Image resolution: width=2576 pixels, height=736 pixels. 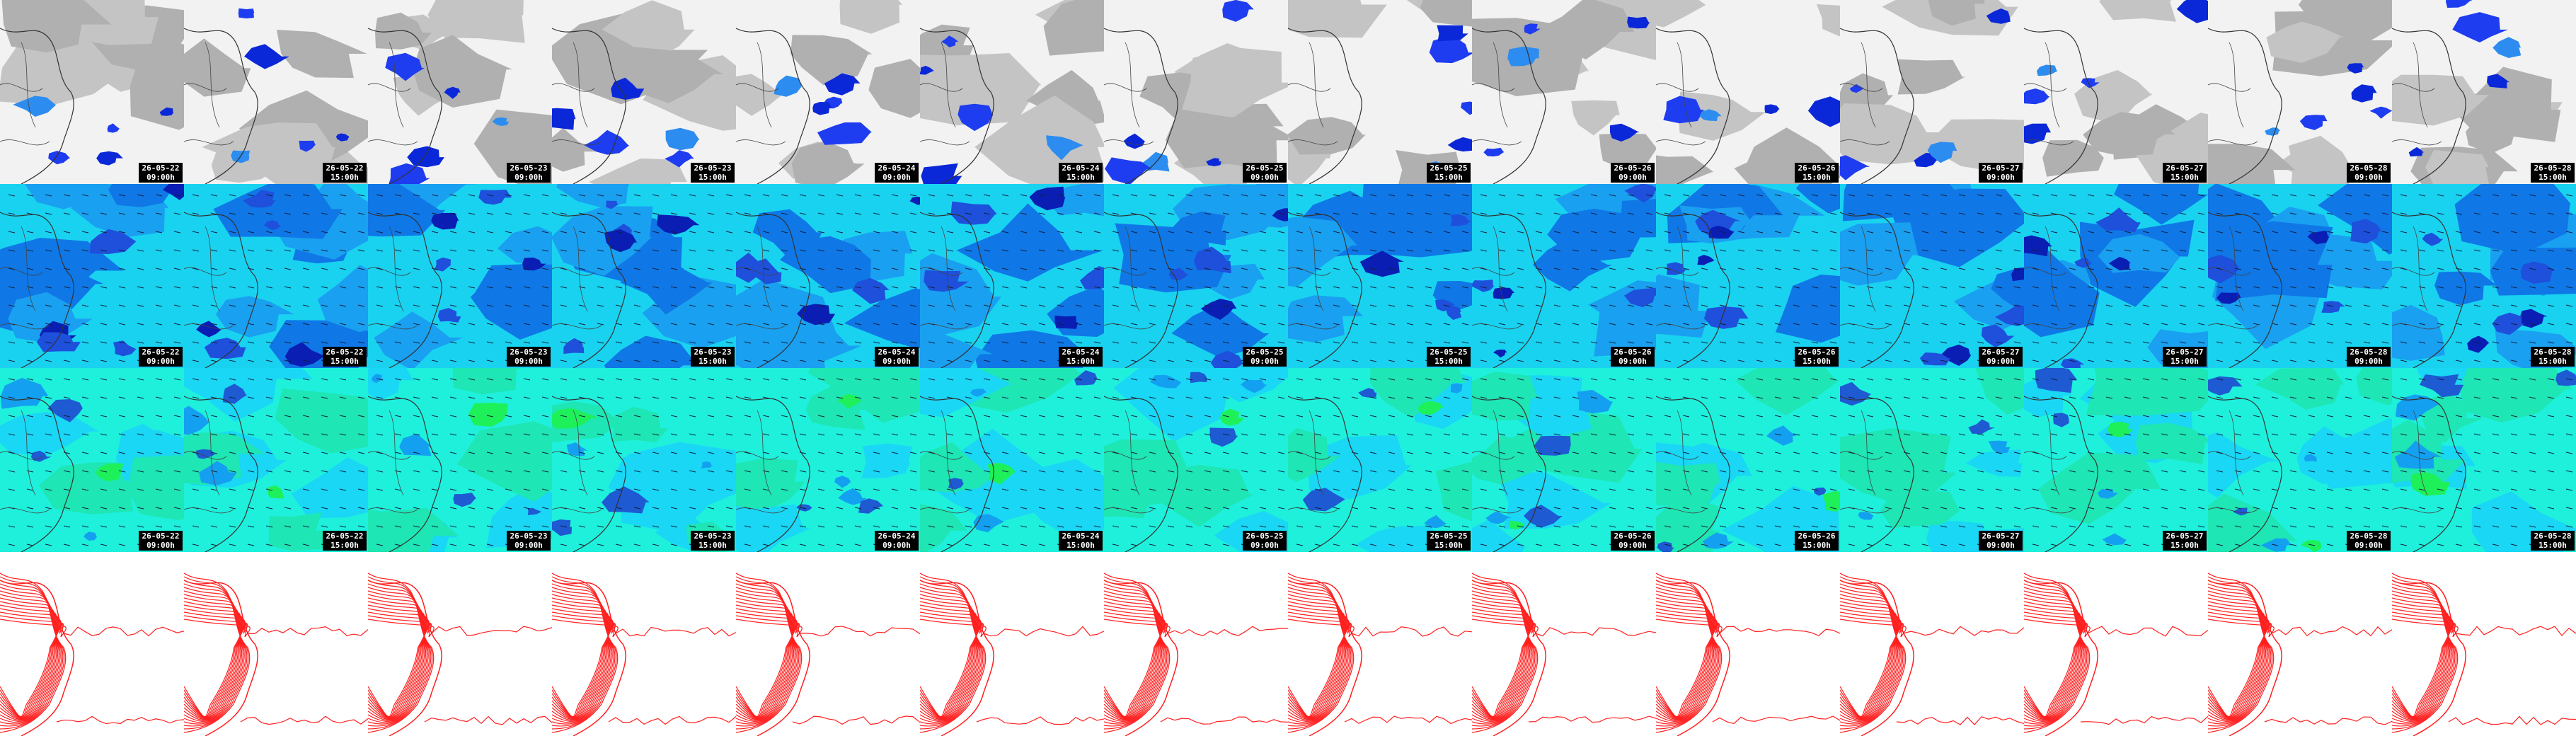 I want to click on date-label: 26-05-26, so click(x=1817, y=168).